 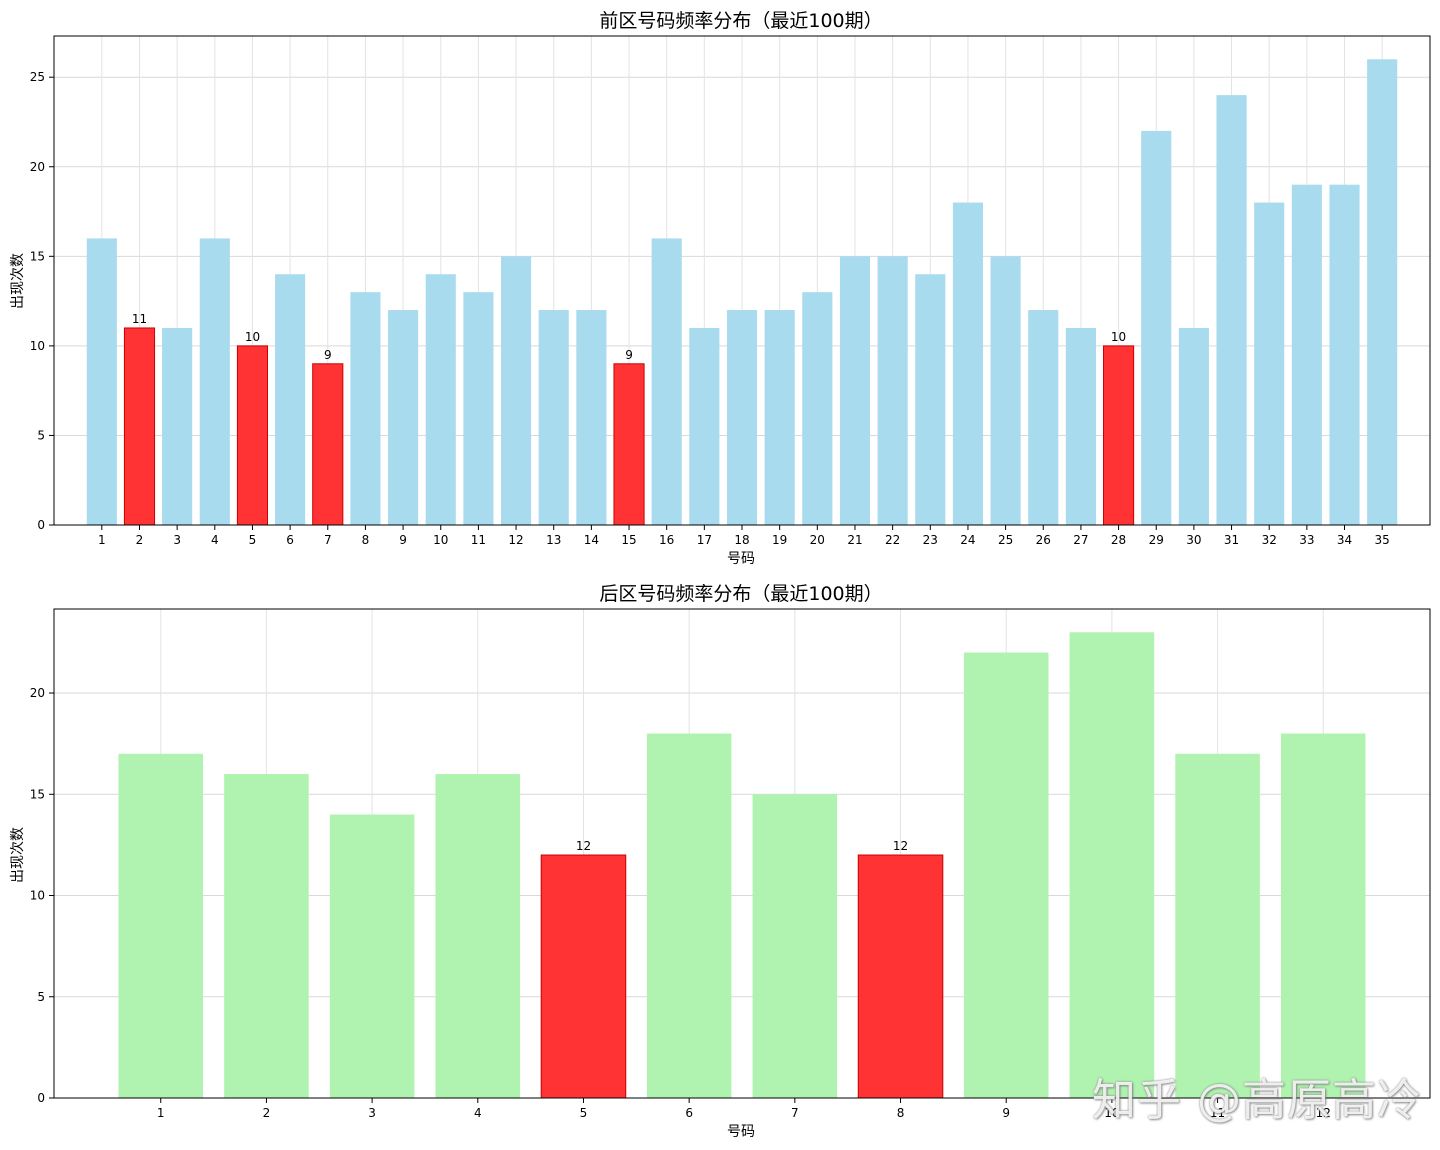 What do you see at coordinates (403, 540) in the screenshot?
I see `front-x-tick-label: 9` at bounding box center [403, 540].